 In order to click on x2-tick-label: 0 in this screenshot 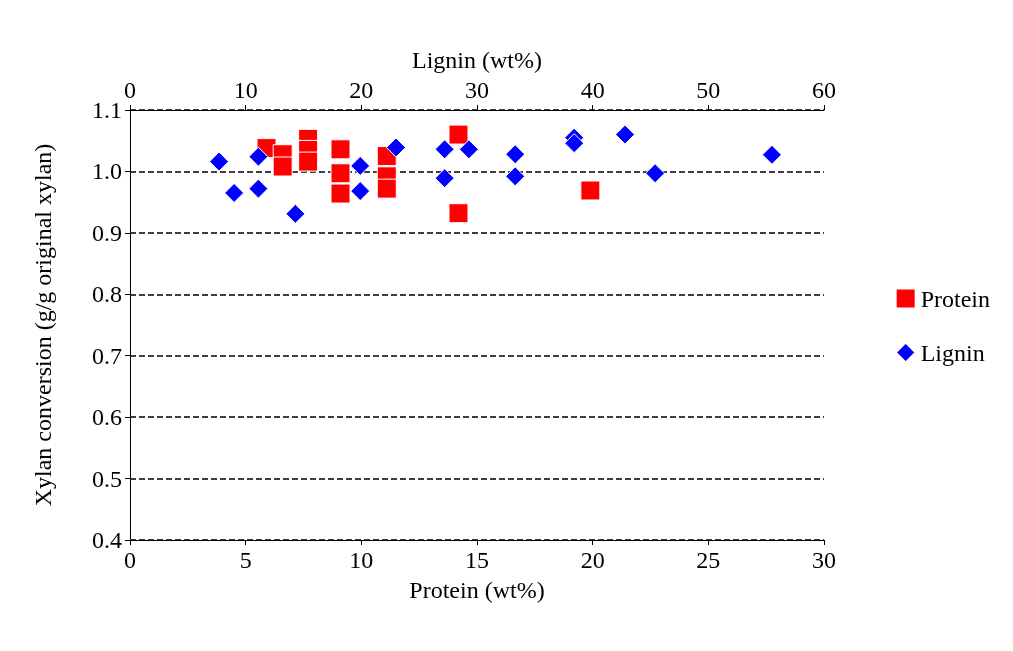, I will do `click(130, 90)`.